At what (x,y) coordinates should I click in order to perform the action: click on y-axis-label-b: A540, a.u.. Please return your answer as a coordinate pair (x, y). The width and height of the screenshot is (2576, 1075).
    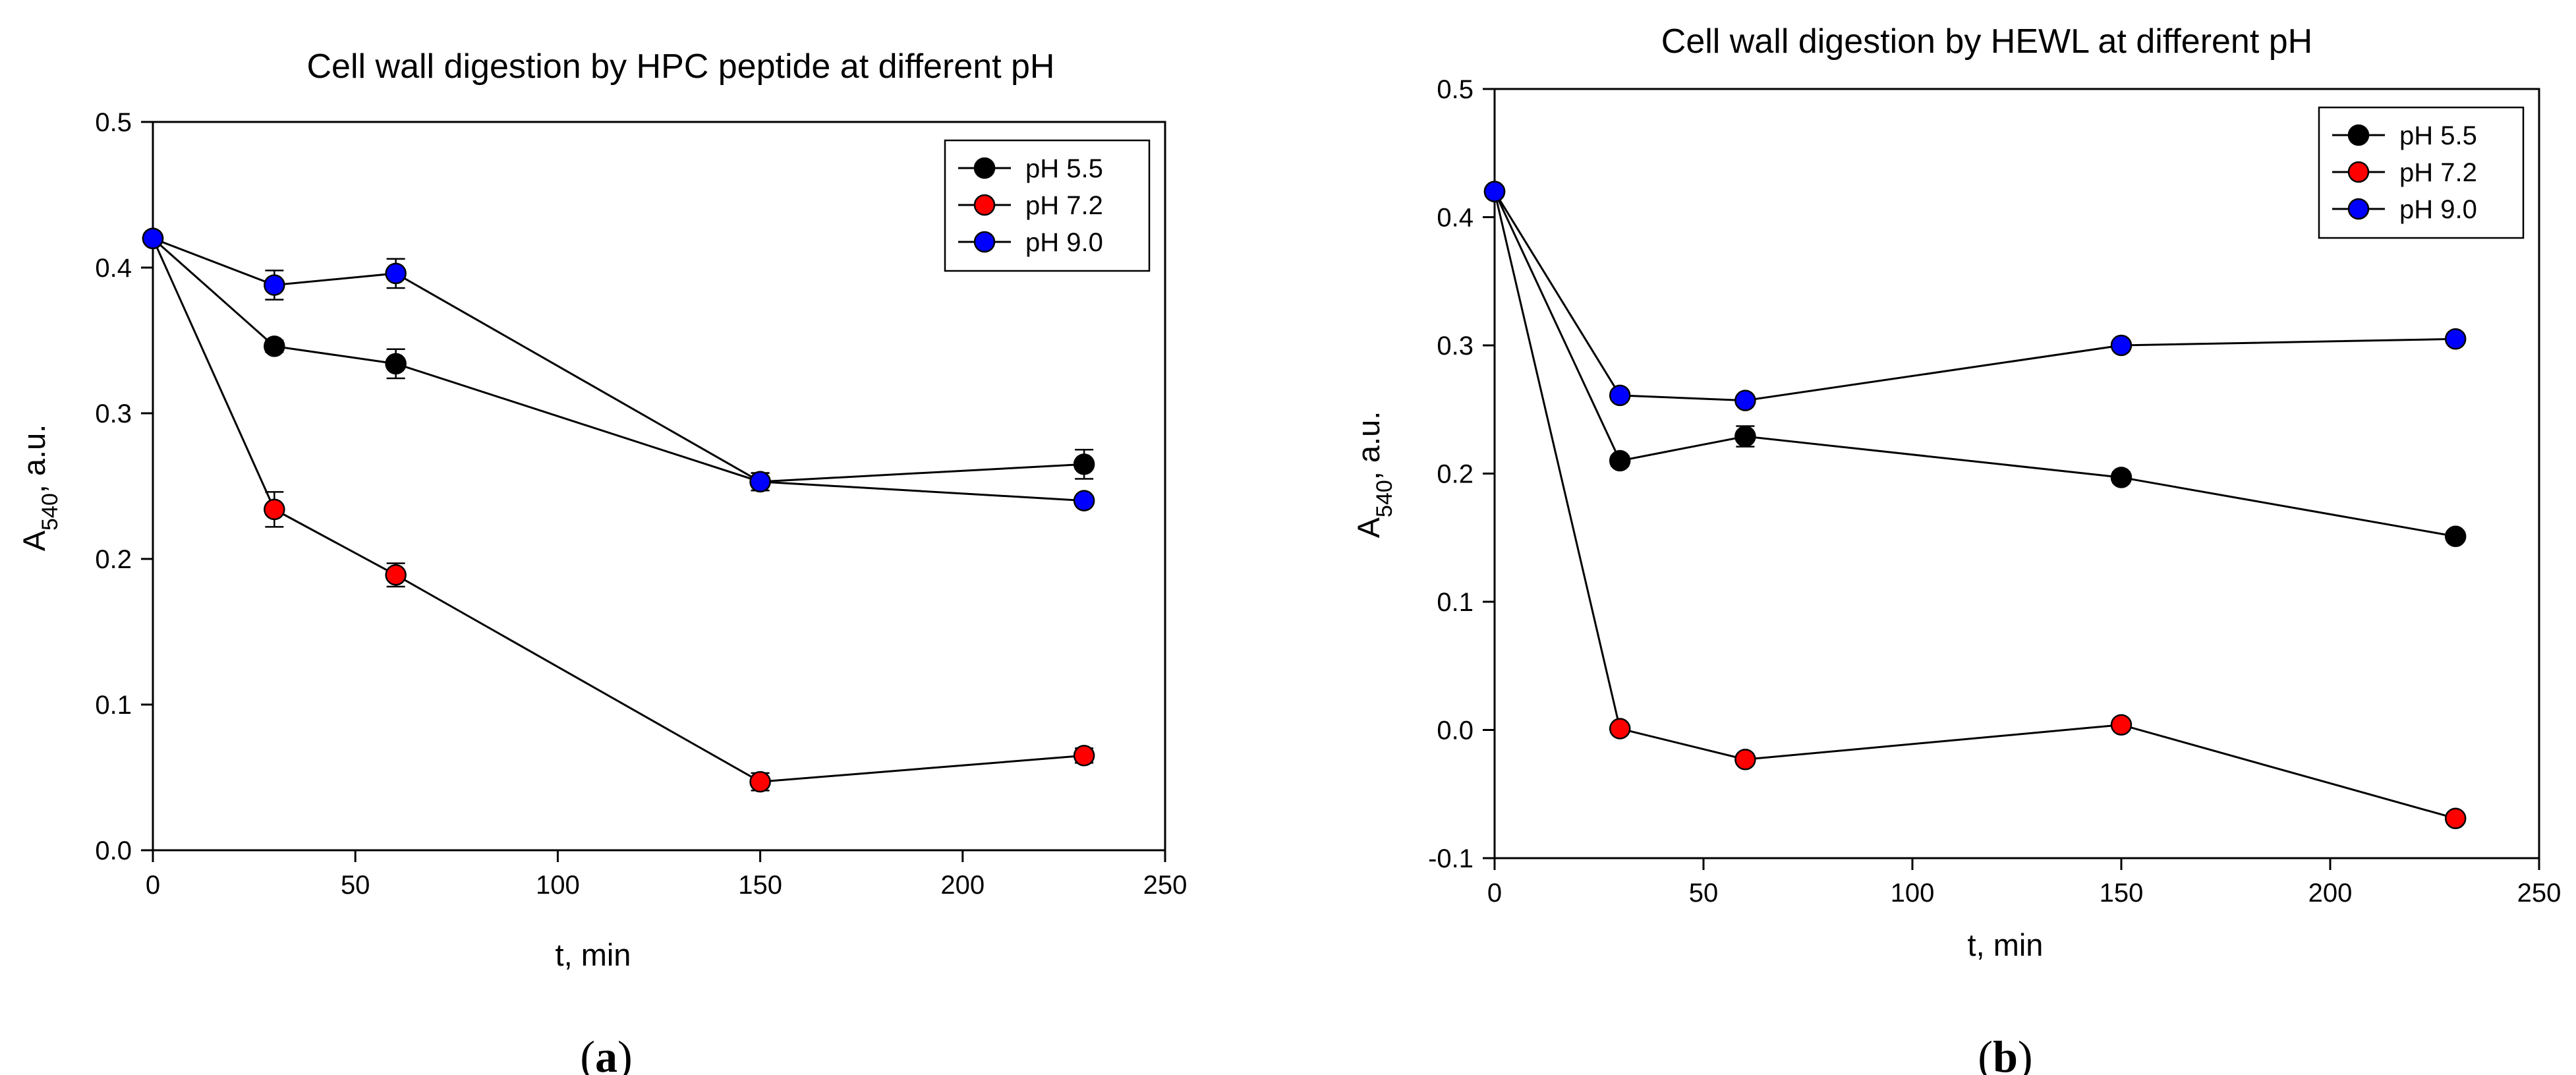
    Looking at the image, I should click on (1374, 474).